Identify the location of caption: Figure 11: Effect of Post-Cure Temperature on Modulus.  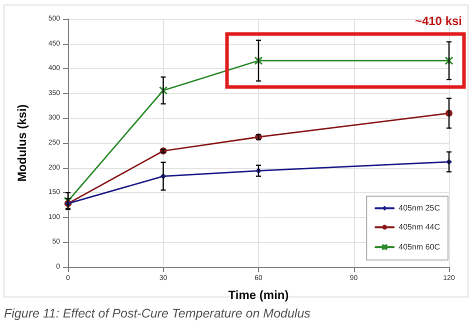
(157, 313).